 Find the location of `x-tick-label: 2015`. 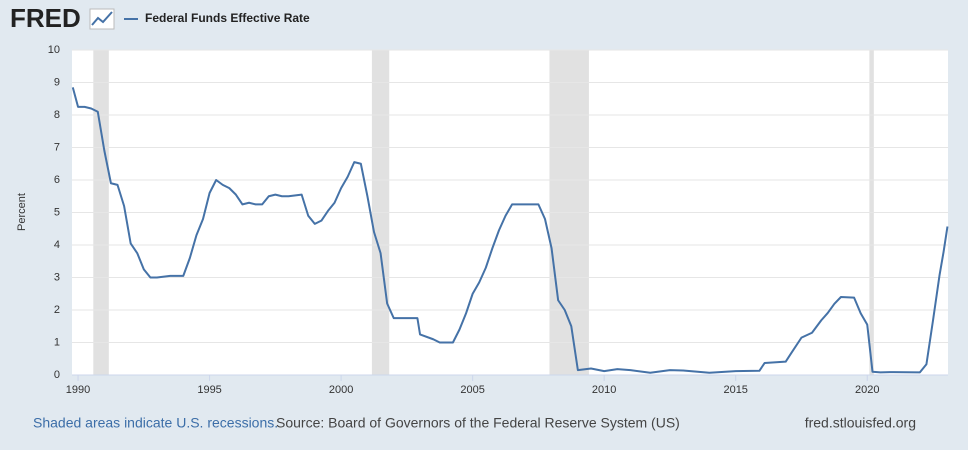

x-tick-label: 2015 is located at coordinates (735, 390).